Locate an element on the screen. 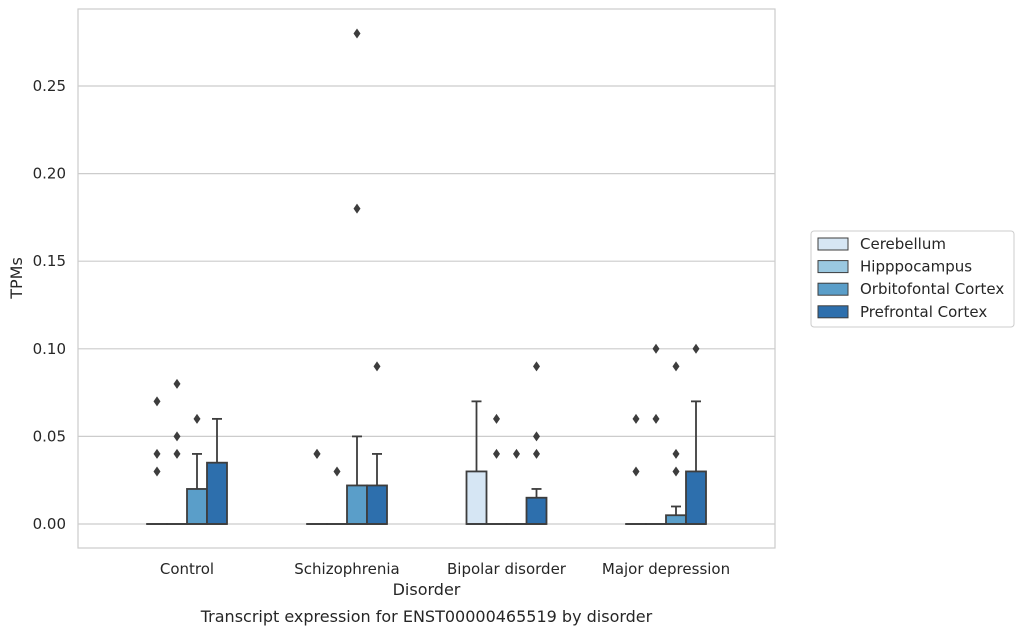 Image resolution: width=1023 pixels, height=634 pixels. x-axis-label: Disorder is located at coordinates (427, 589).